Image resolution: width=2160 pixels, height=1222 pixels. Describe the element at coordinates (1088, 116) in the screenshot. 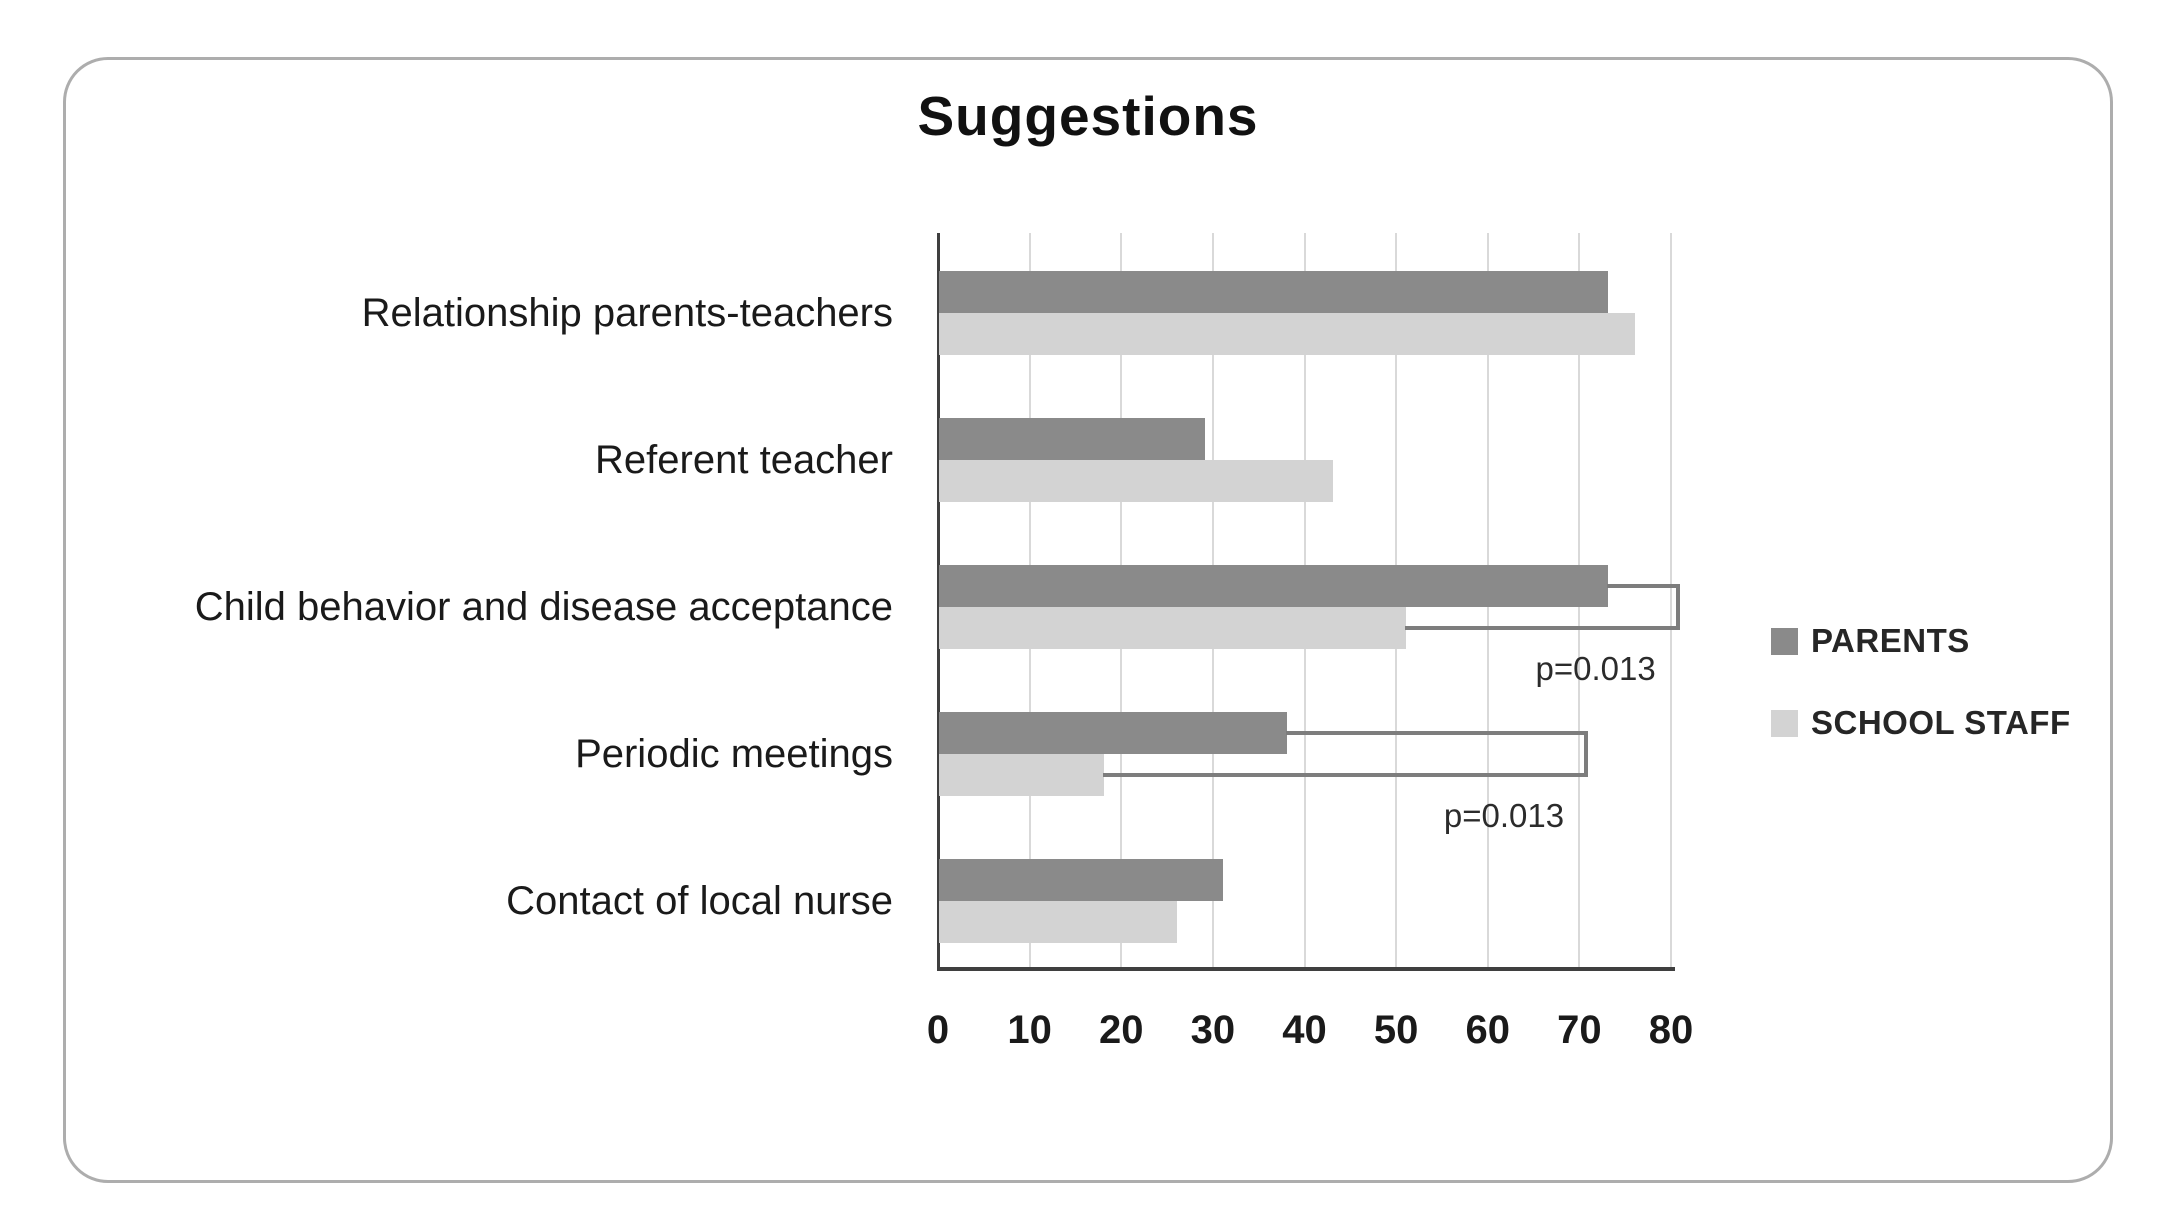

I see `chart-title: Suggestions` at that location.